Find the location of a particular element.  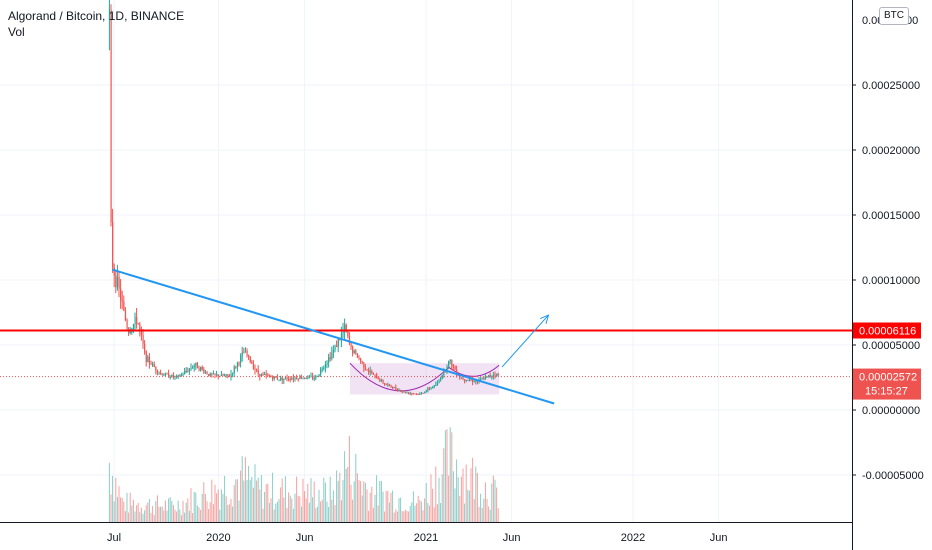

x-tick-label: Jun is located at coordinates (305, 538).